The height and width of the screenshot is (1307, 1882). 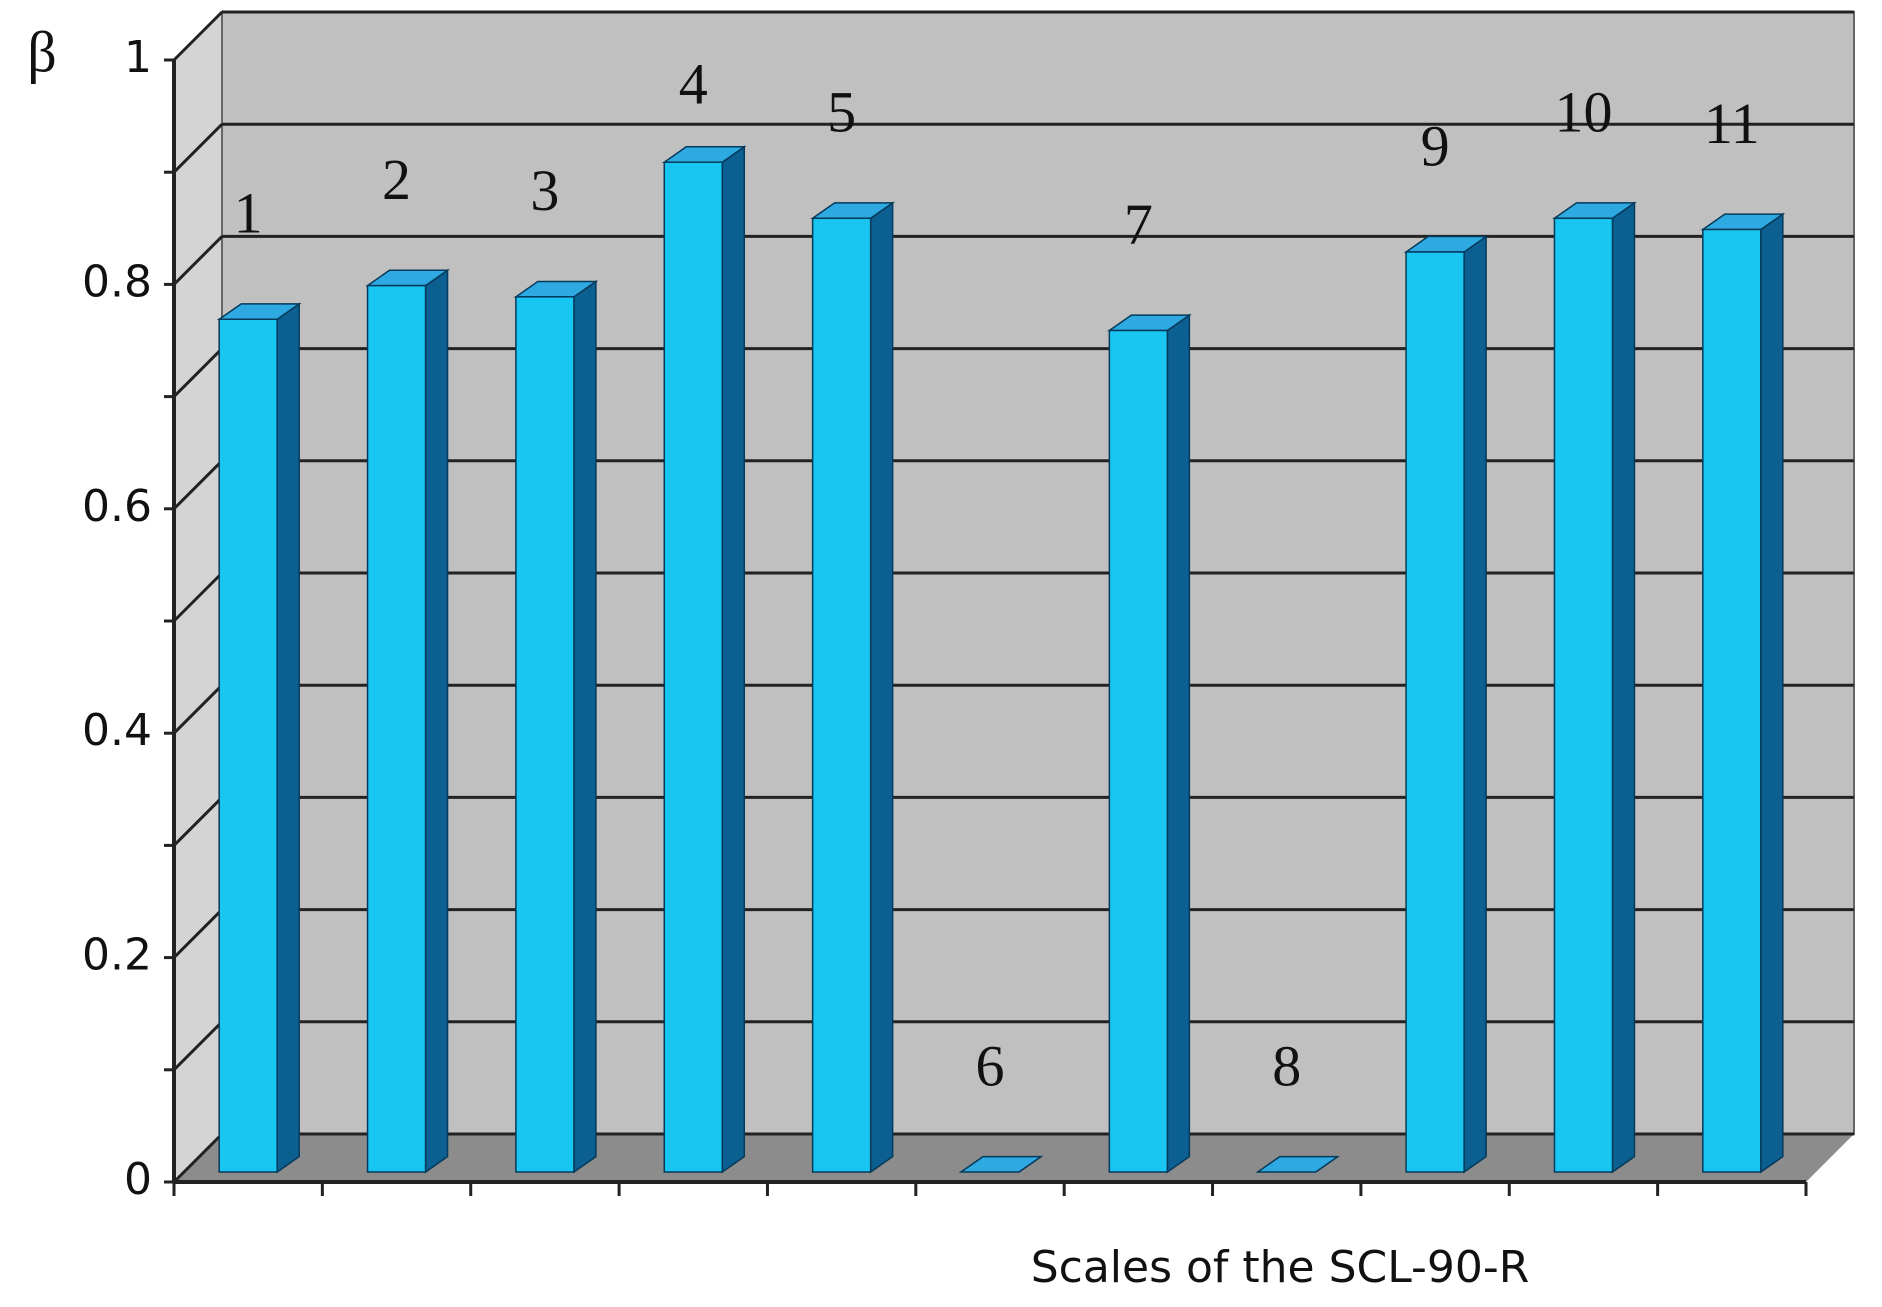 I want to click on x-axis-label: Scales of the SCL-90-R, so click(x=1280, y=1267).